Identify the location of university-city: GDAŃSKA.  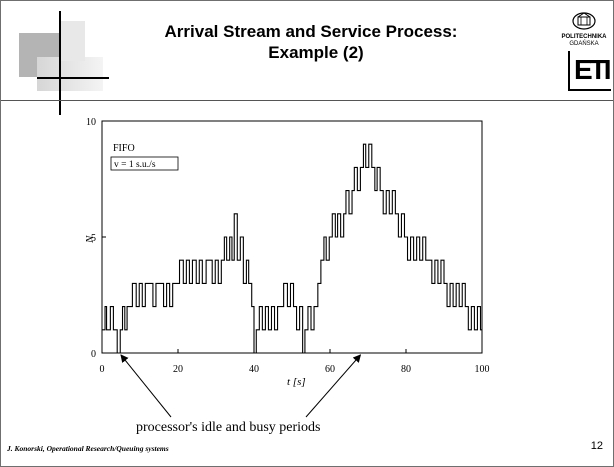
(584, 44).